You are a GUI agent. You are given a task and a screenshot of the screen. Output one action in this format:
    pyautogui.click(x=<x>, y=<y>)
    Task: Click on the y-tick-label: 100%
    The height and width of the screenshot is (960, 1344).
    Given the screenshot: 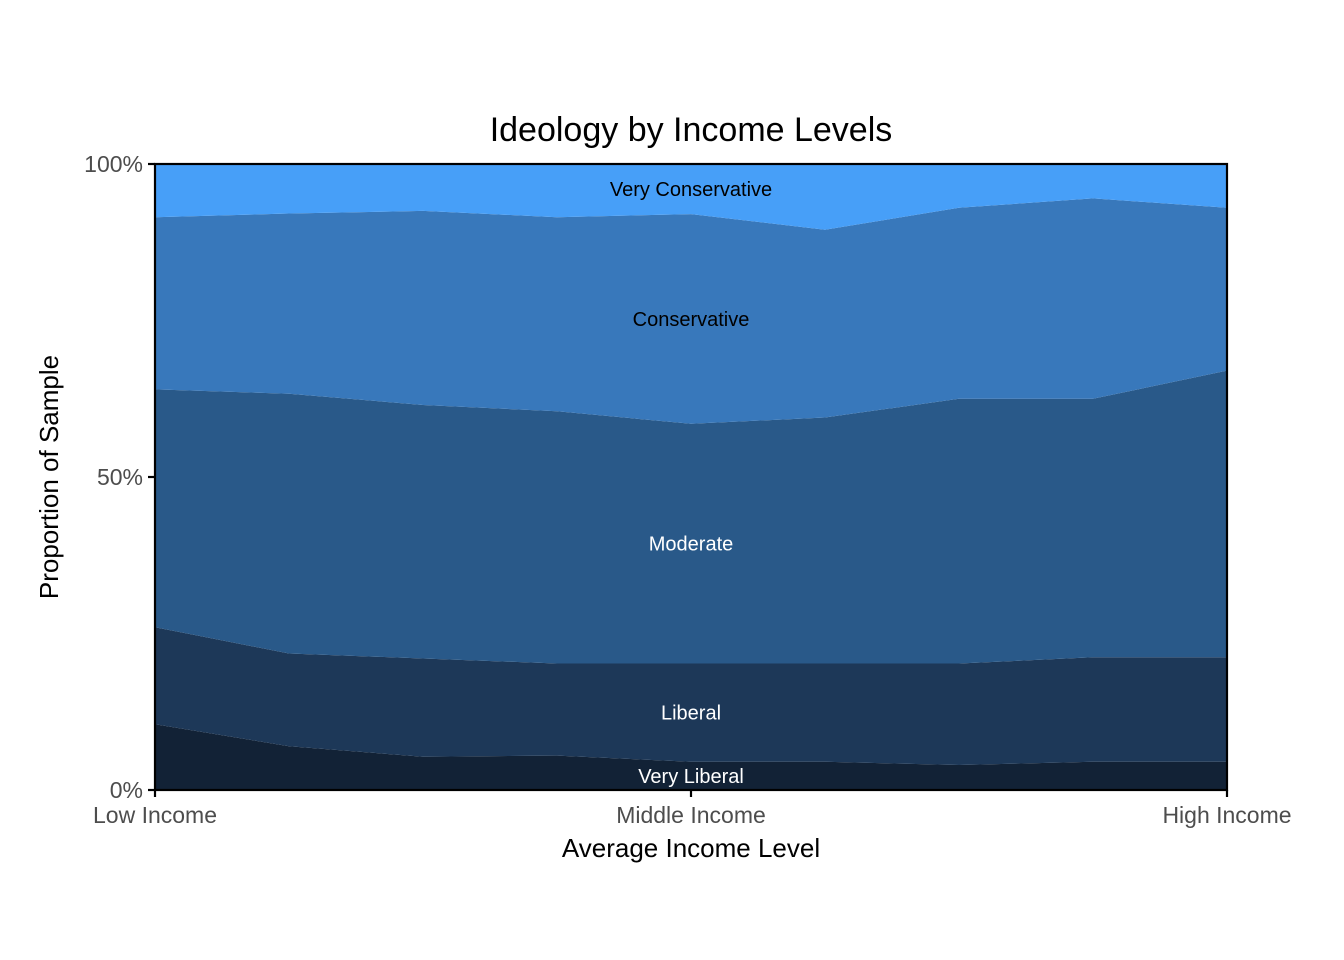 What is the action you would take?
    pyautogui.click(x=113, y=164)
    